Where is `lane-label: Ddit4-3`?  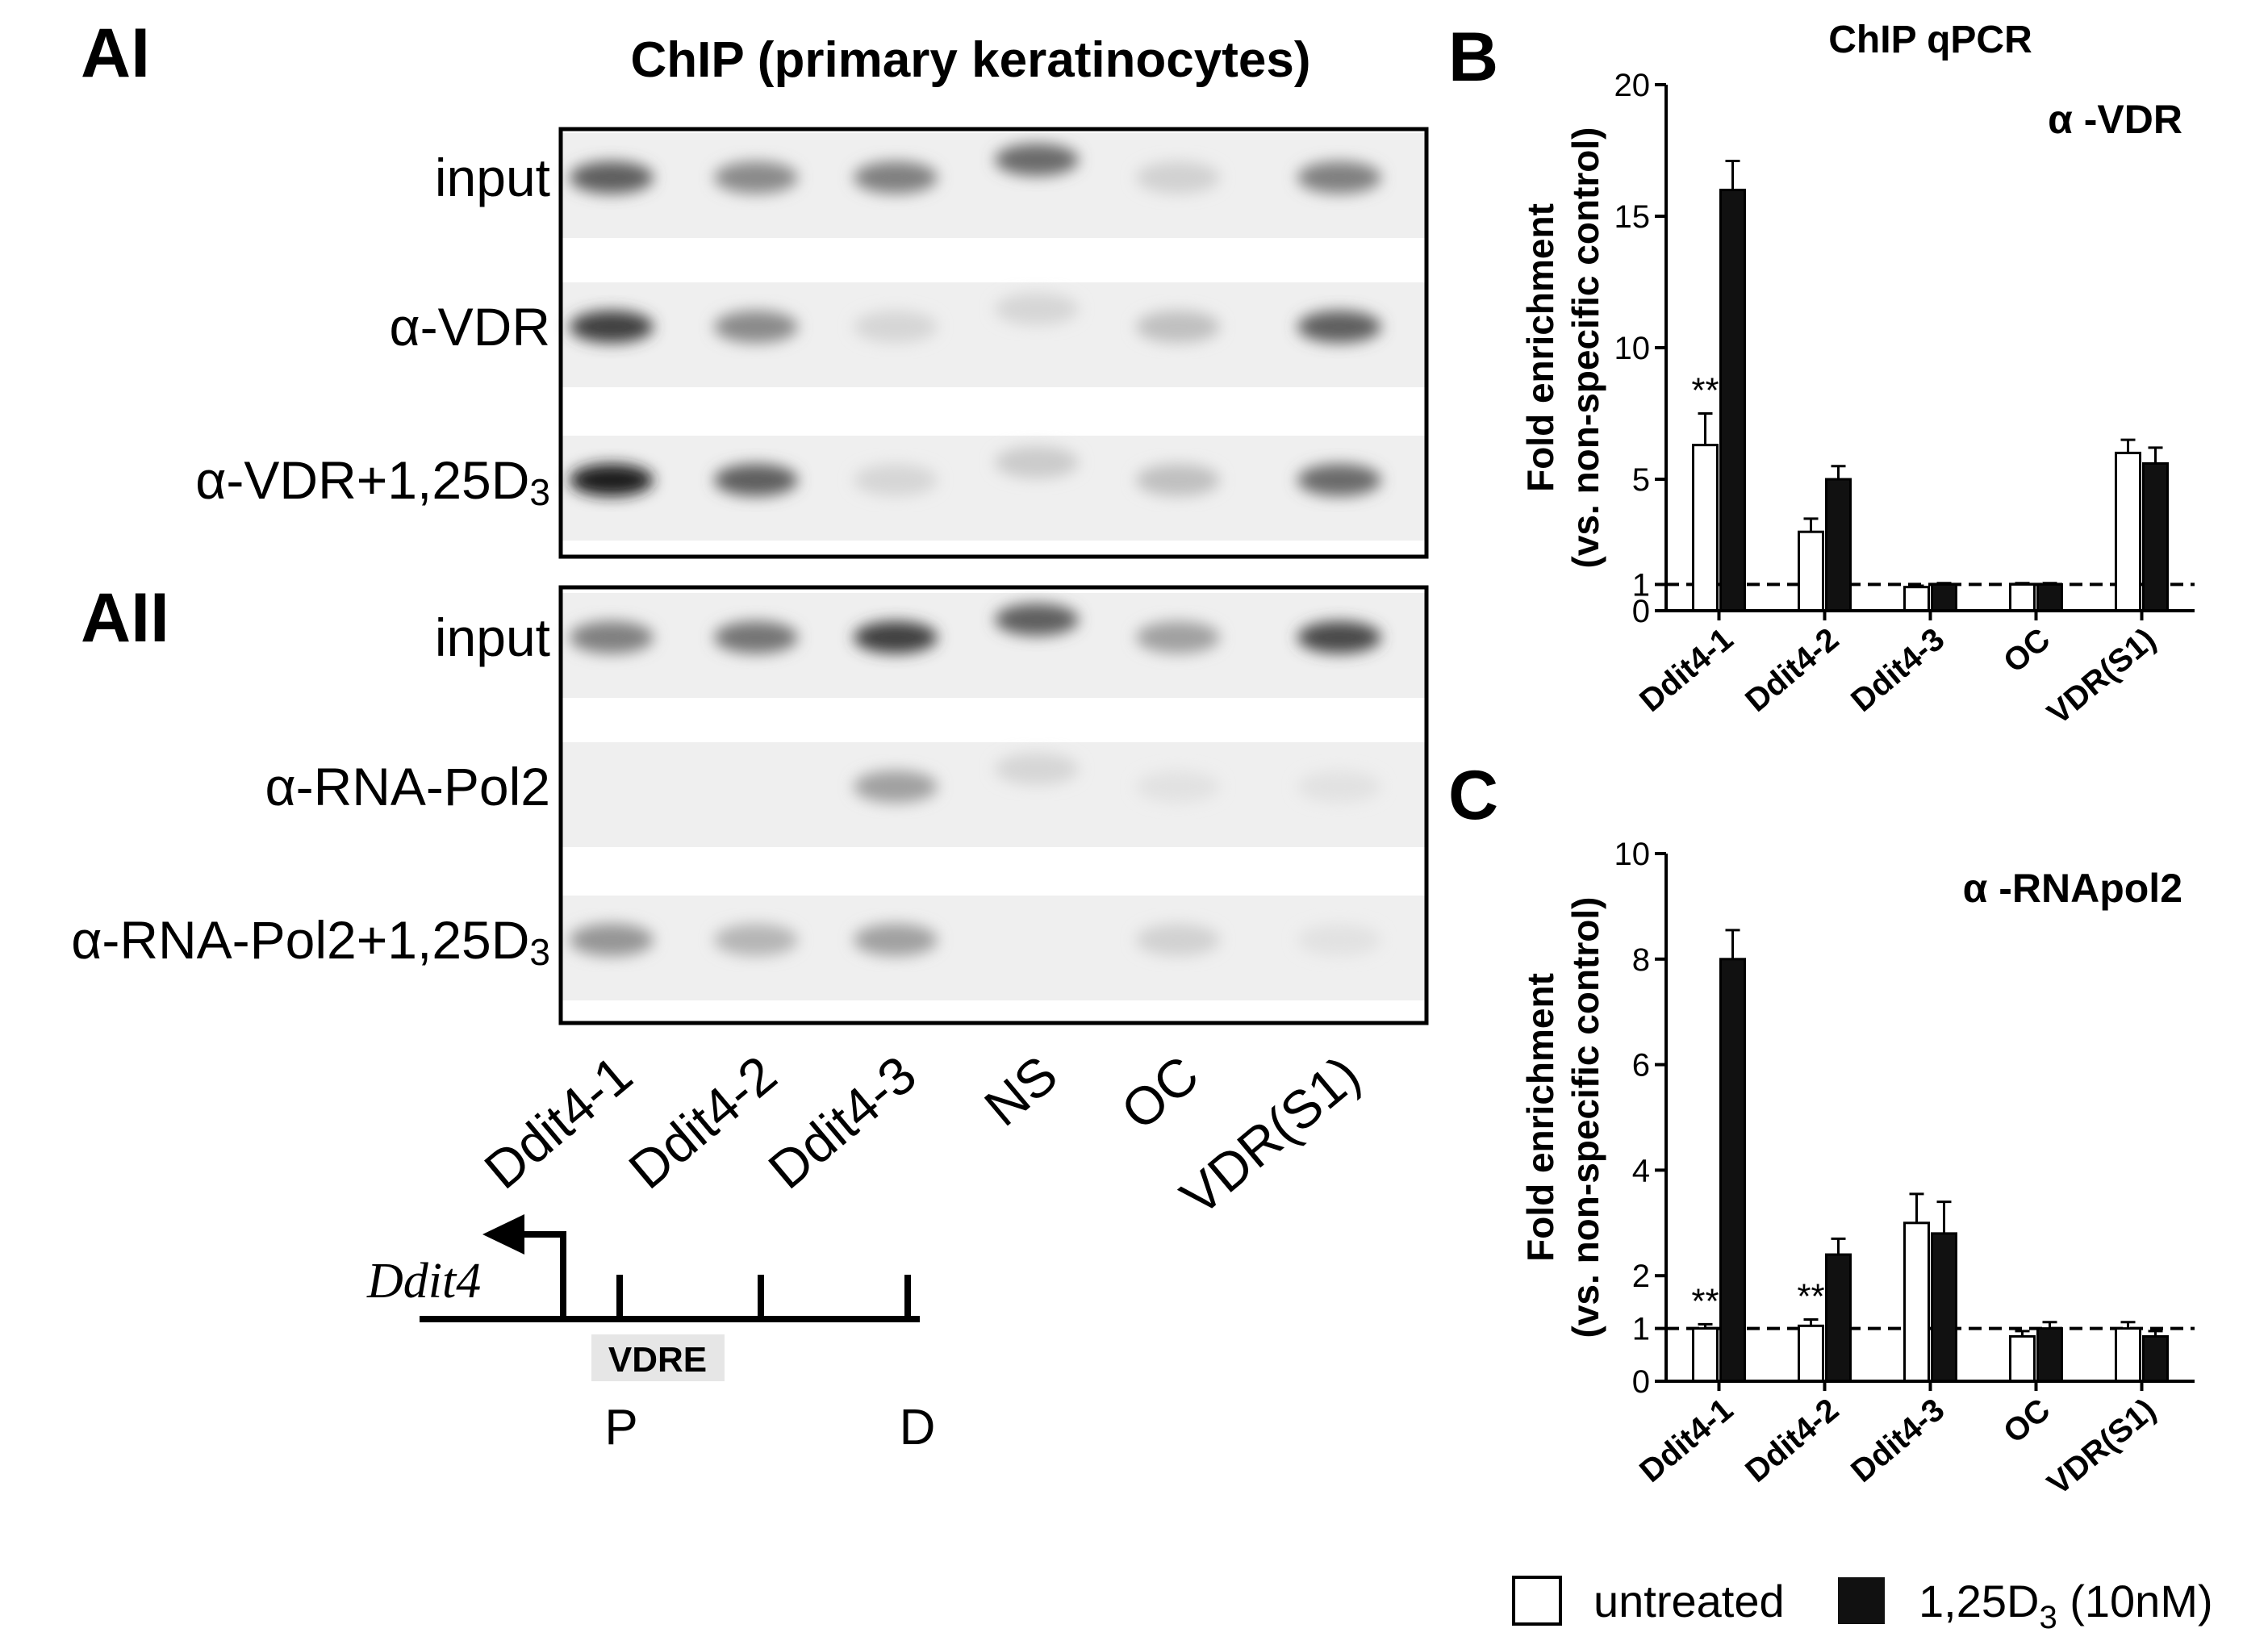 lane-label: Ddit4-3 is located at coordinates (842, 1122).